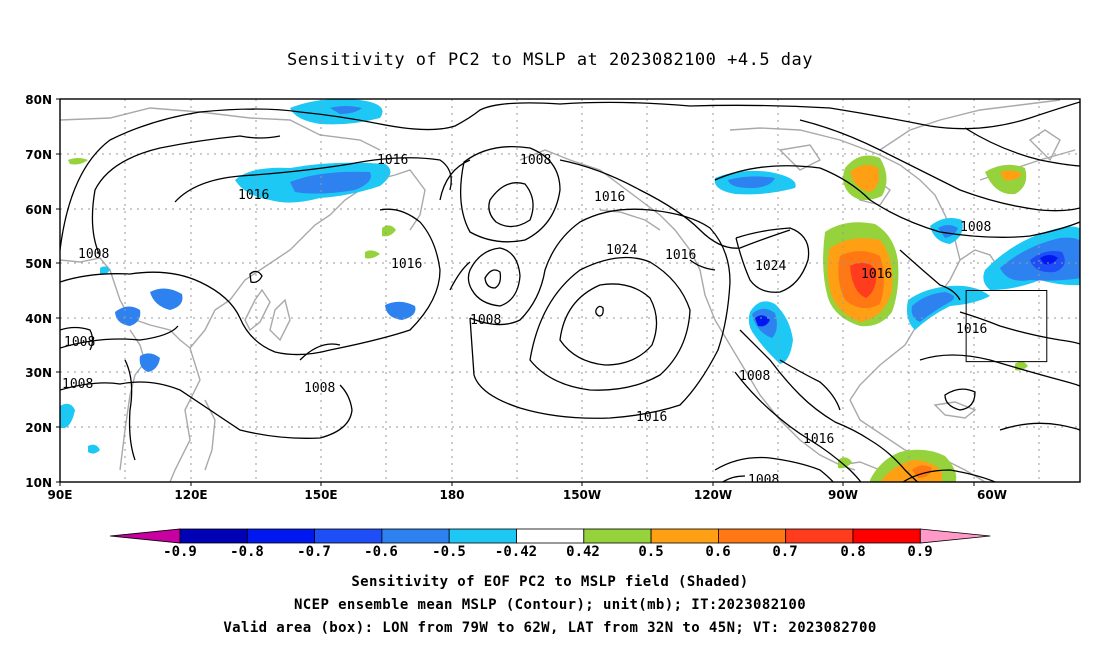  What do you see at coordinates (583, 552) in the screenshot?
I see `colorbar-label: 0.42` at bounding box center [583, 552].